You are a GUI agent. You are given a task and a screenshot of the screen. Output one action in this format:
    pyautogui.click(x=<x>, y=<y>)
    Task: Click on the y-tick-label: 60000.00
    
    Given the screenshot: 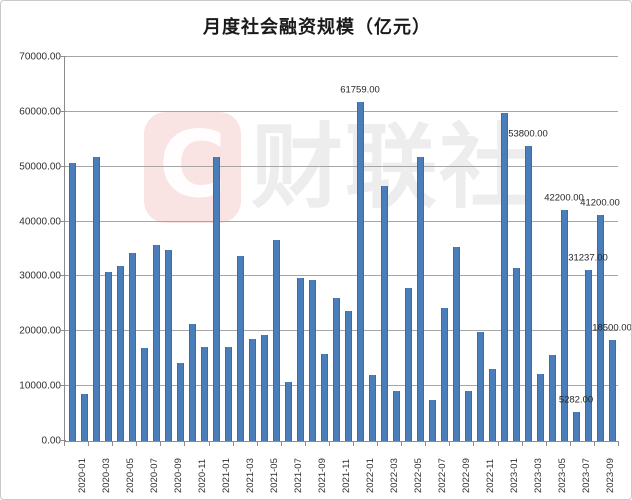 What is the action you would take?
    pyautogui.click(x=40, y=112)
    